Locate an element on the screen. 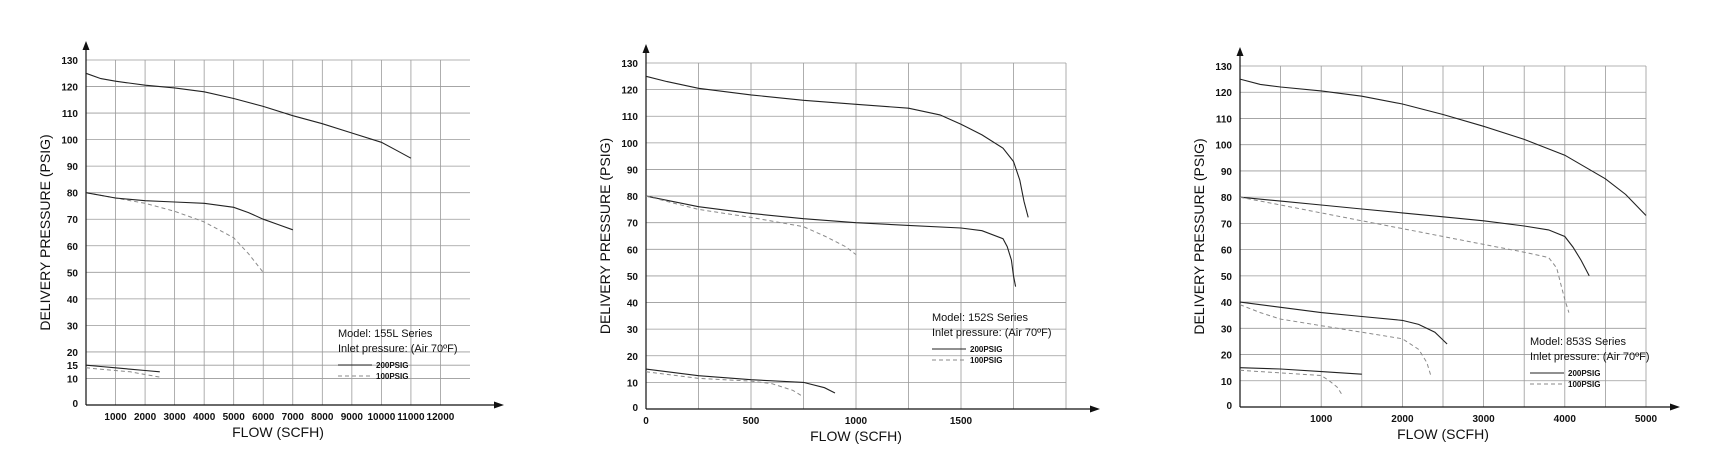  y-tick-label: 15 is located at coordinates (73, 366).